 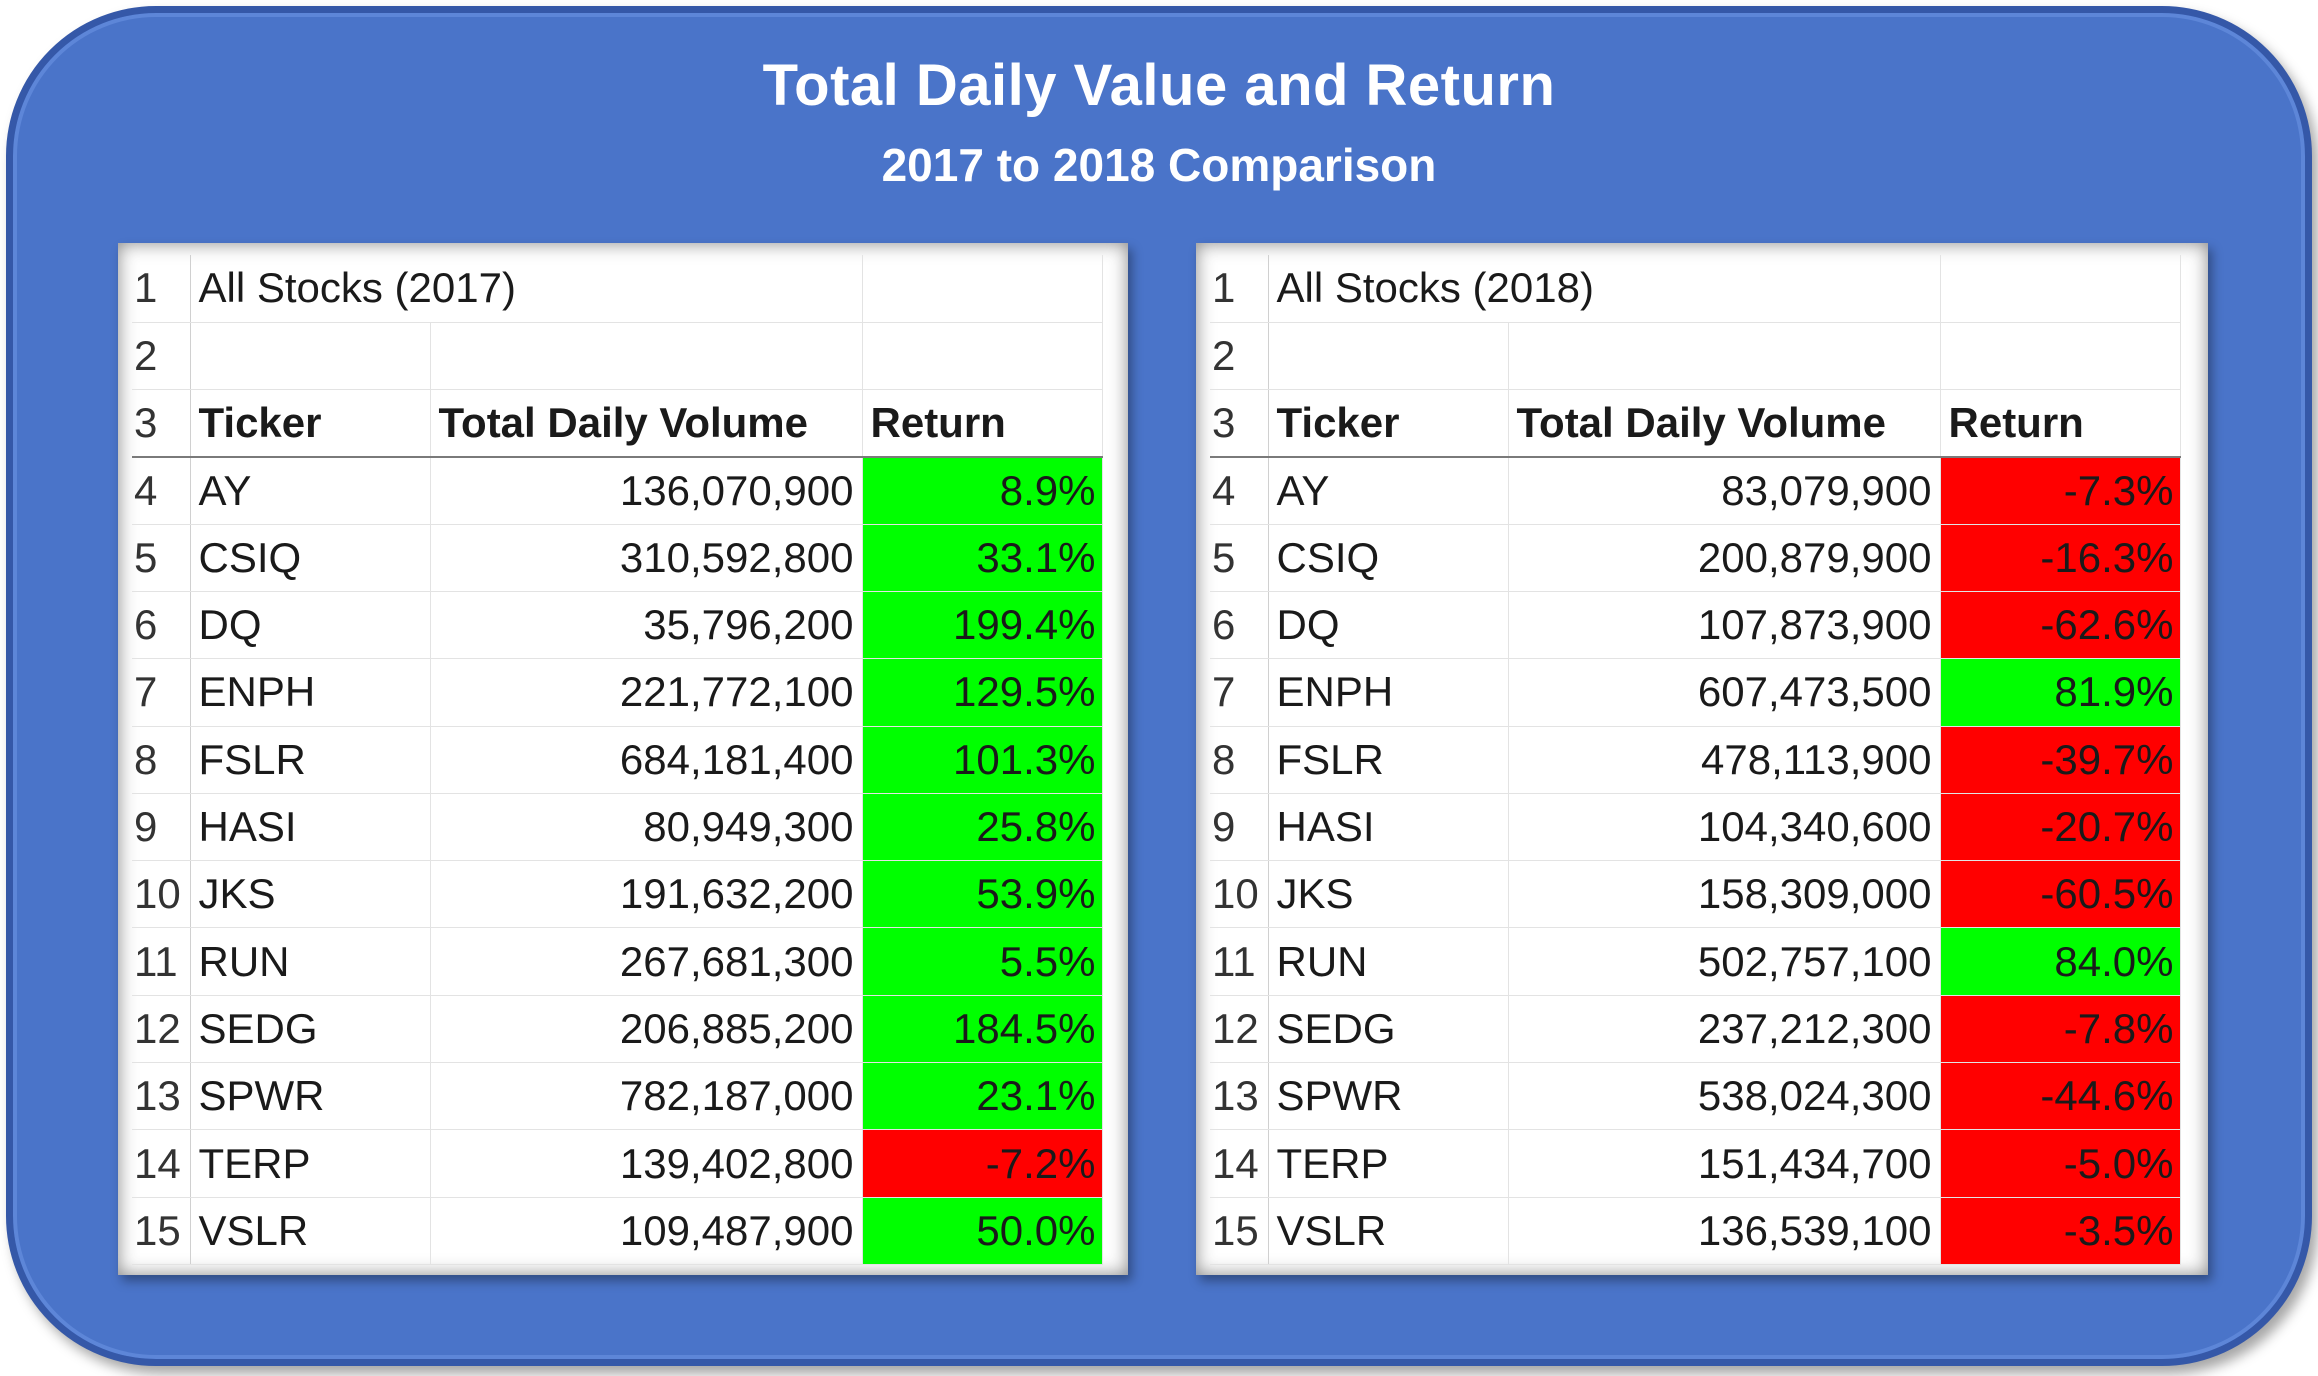 I want to click on ticker-cell: JKS, so click(x=1388, y=894).